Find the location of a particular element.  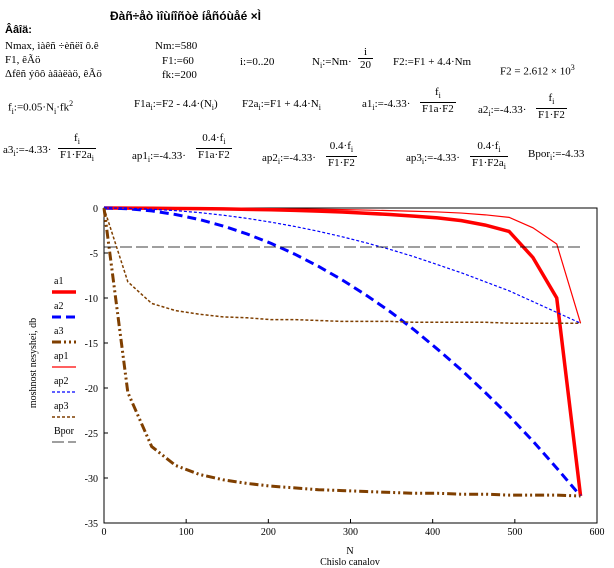

eq-a3: a3i:=-4.33· is located at coordinates (27, 151).